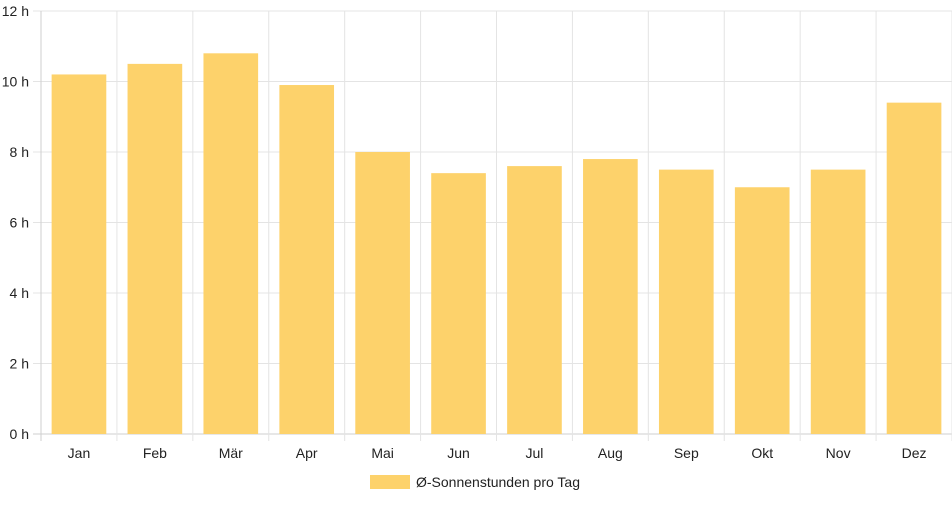 The image size is (952, 505). I want to click on x-tick-label: Mai, so click(382, 453).